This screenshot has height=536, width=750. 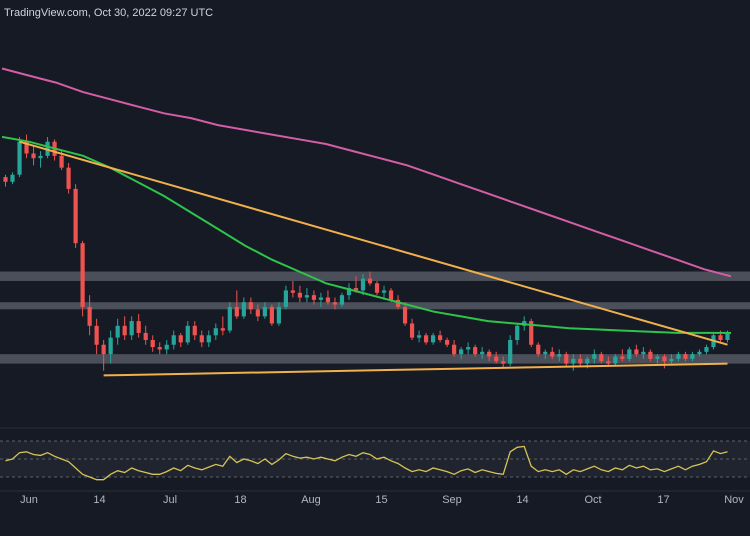 What do you see at coordinates (170, 500) in the screenshot?
I see `x-tick-label: Jul` at bounding box center [170, 500].